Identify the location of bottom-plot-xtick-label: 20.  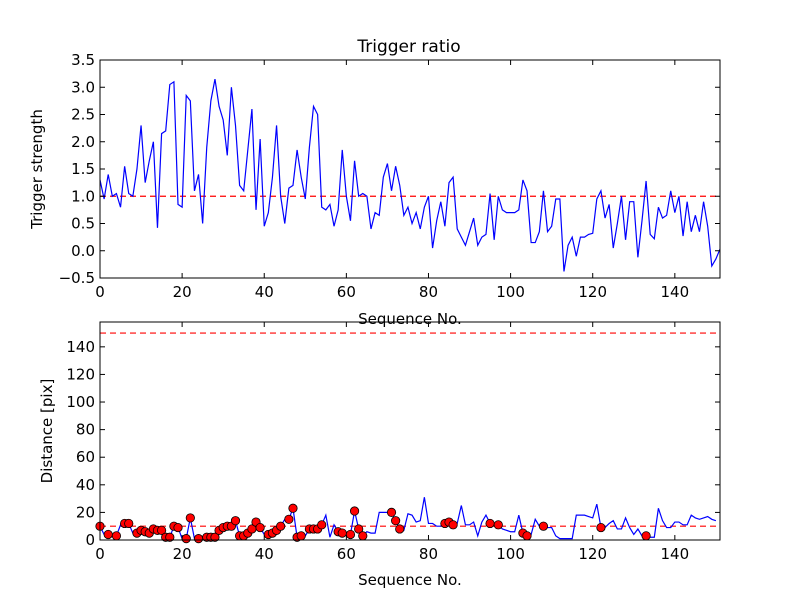
(182, 554).